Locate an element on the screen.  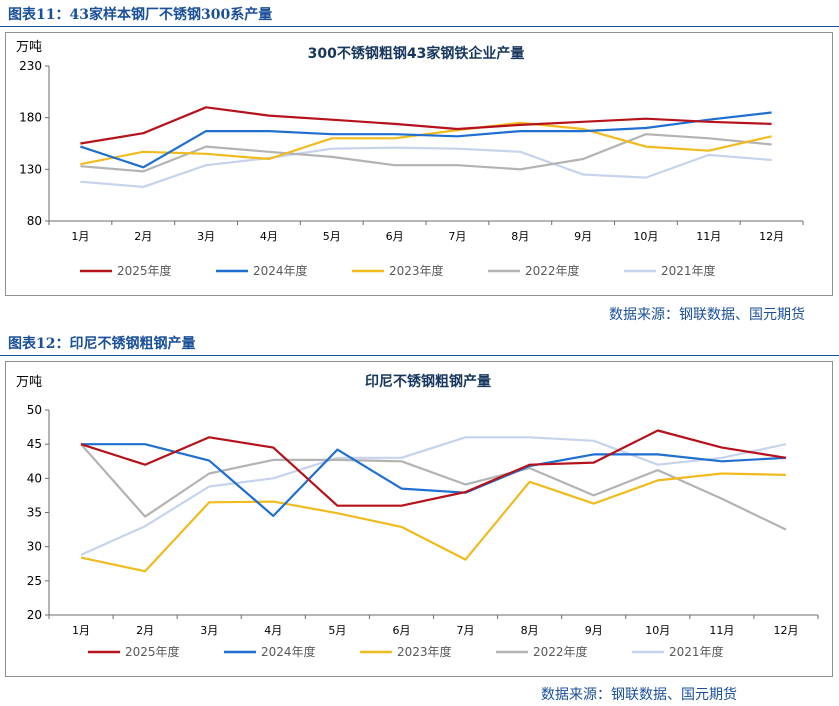
figure12-source: 数据来源：钢联数据、国元期货 is located at coordinates (639, 695).